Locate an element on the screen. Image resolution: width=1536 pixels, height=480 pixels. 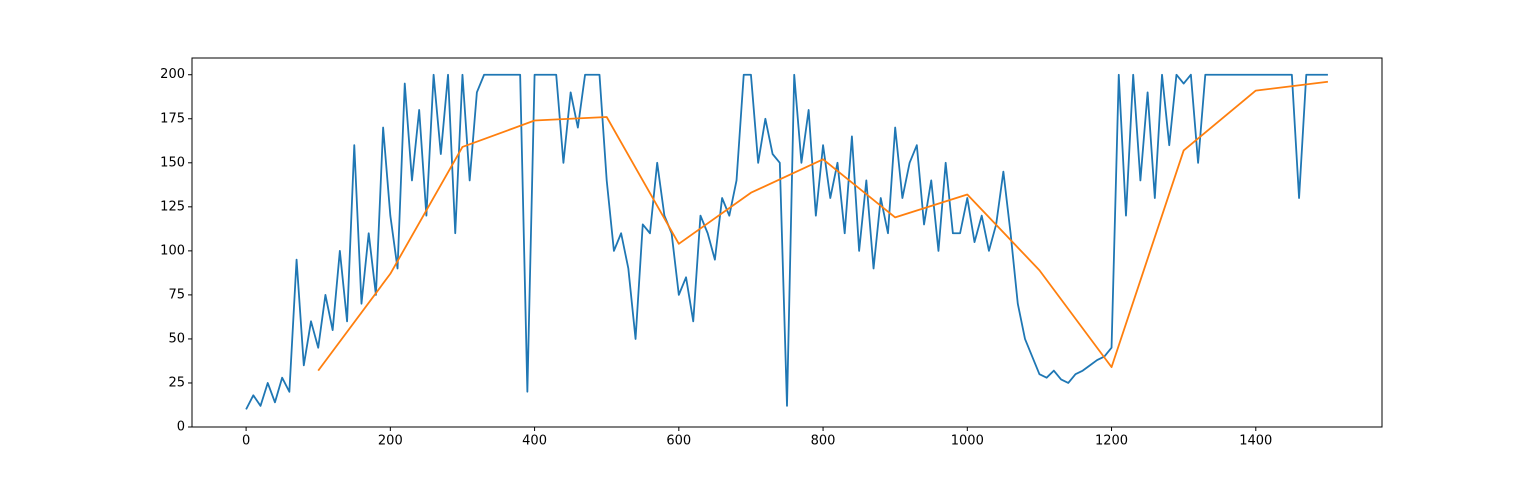
y-tick-label: 200 is located at coordinates (172, 74).